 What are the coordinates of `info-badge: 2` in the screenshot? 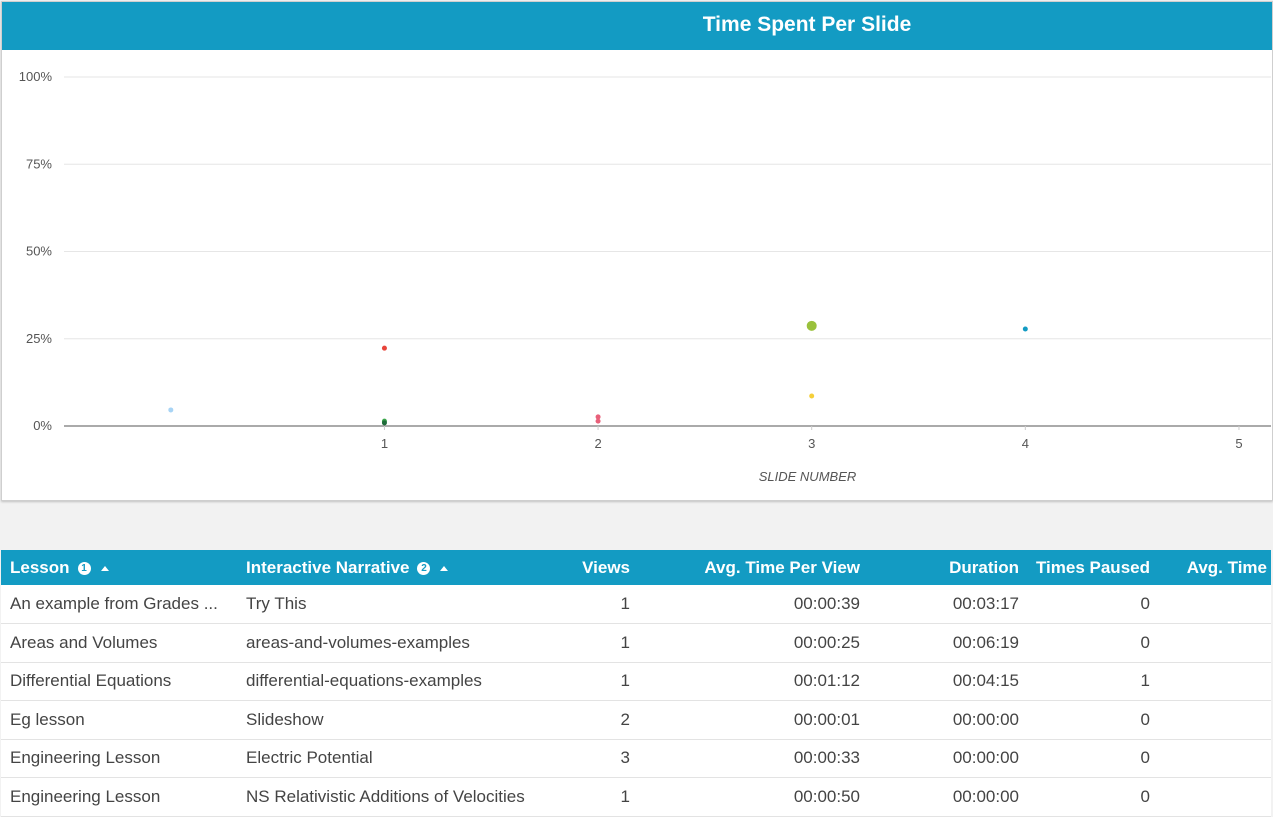 It's located at (424, 569).